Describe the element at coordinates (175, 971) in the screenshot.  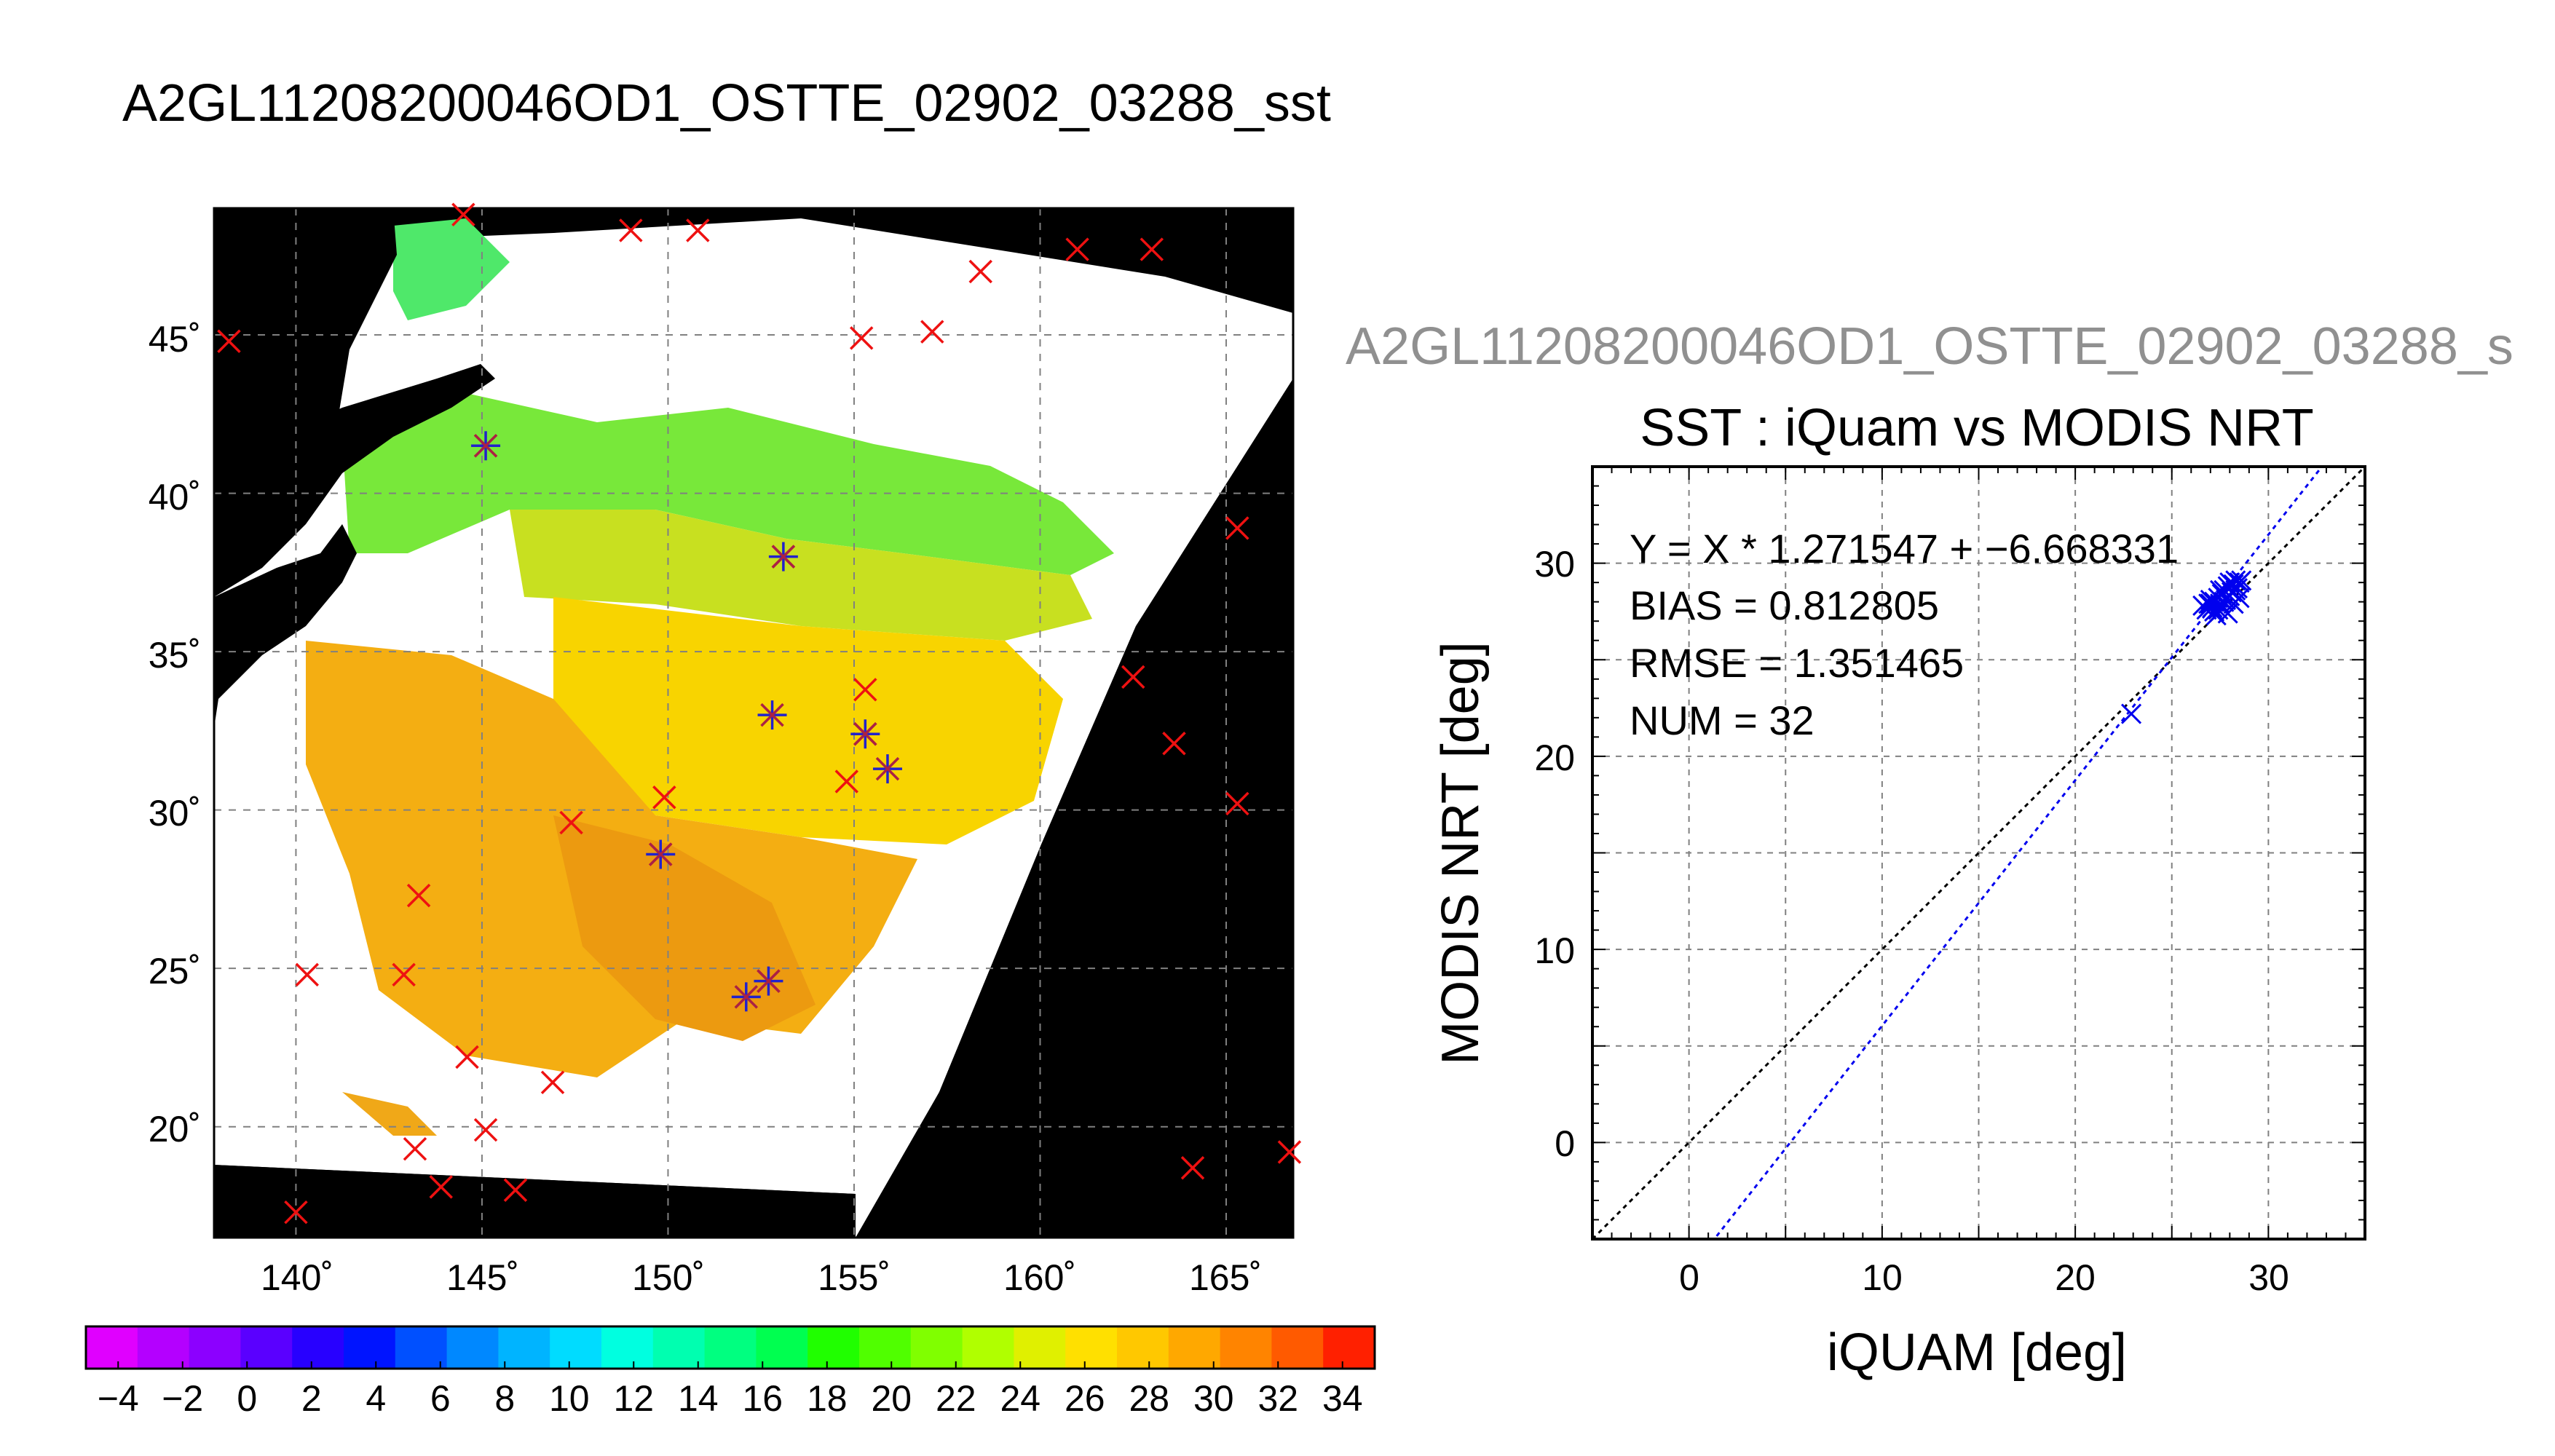
I see `map-y-tick-25: 25˚` at that location.